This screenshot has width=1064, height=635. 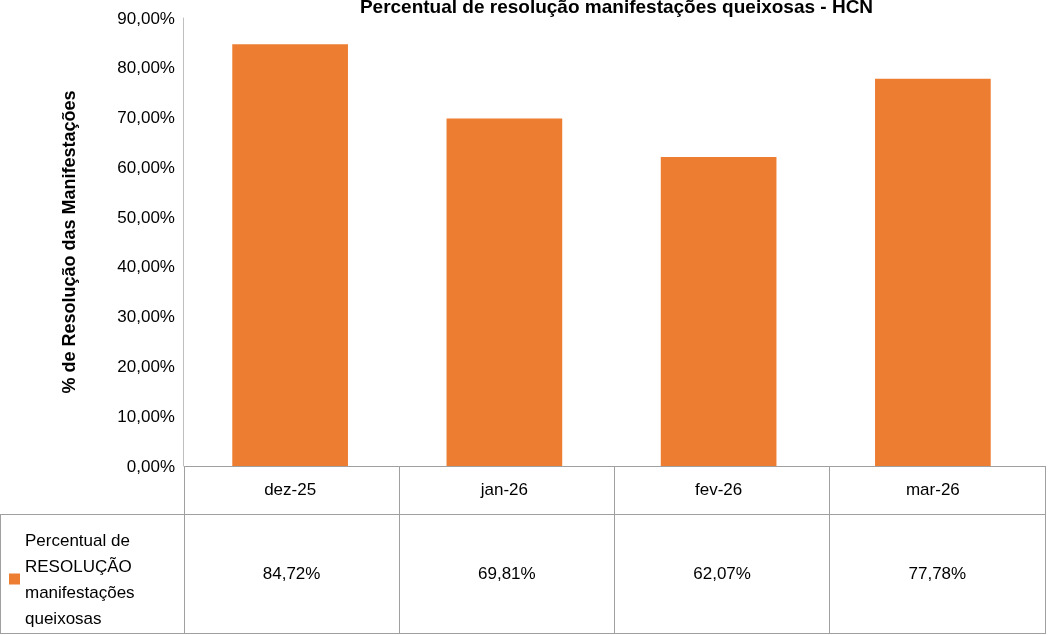 I want to click on y-tick-label: 60,00%, so click(x=146, y=167).